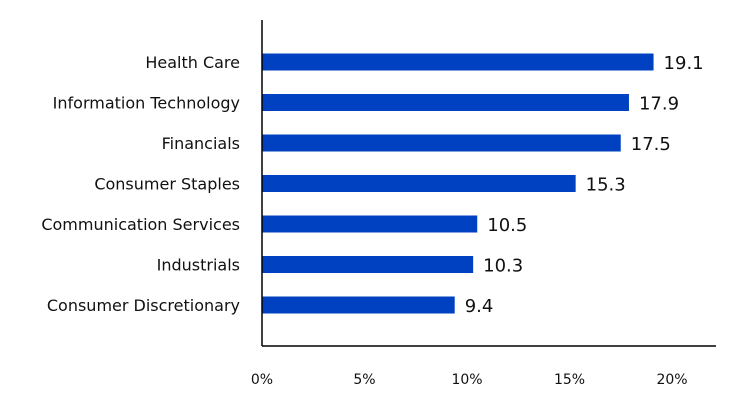 This screenshot has width=756, height=420. What do you see at coordinates (507, 225) in the screenshot?
I see `value-label: 10.5` at bounding box center [507, 225].